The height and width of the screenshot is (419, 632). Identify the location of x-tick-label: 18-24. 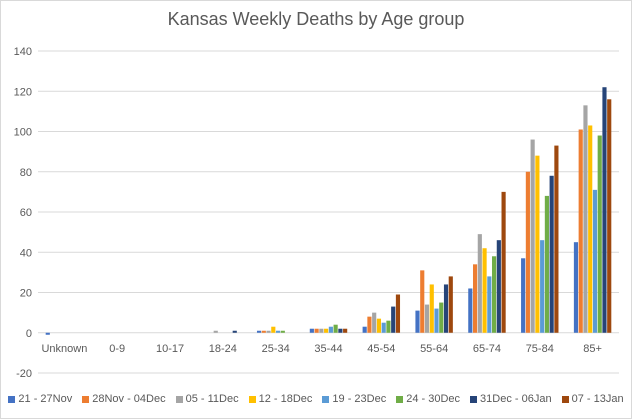
(223, 349).